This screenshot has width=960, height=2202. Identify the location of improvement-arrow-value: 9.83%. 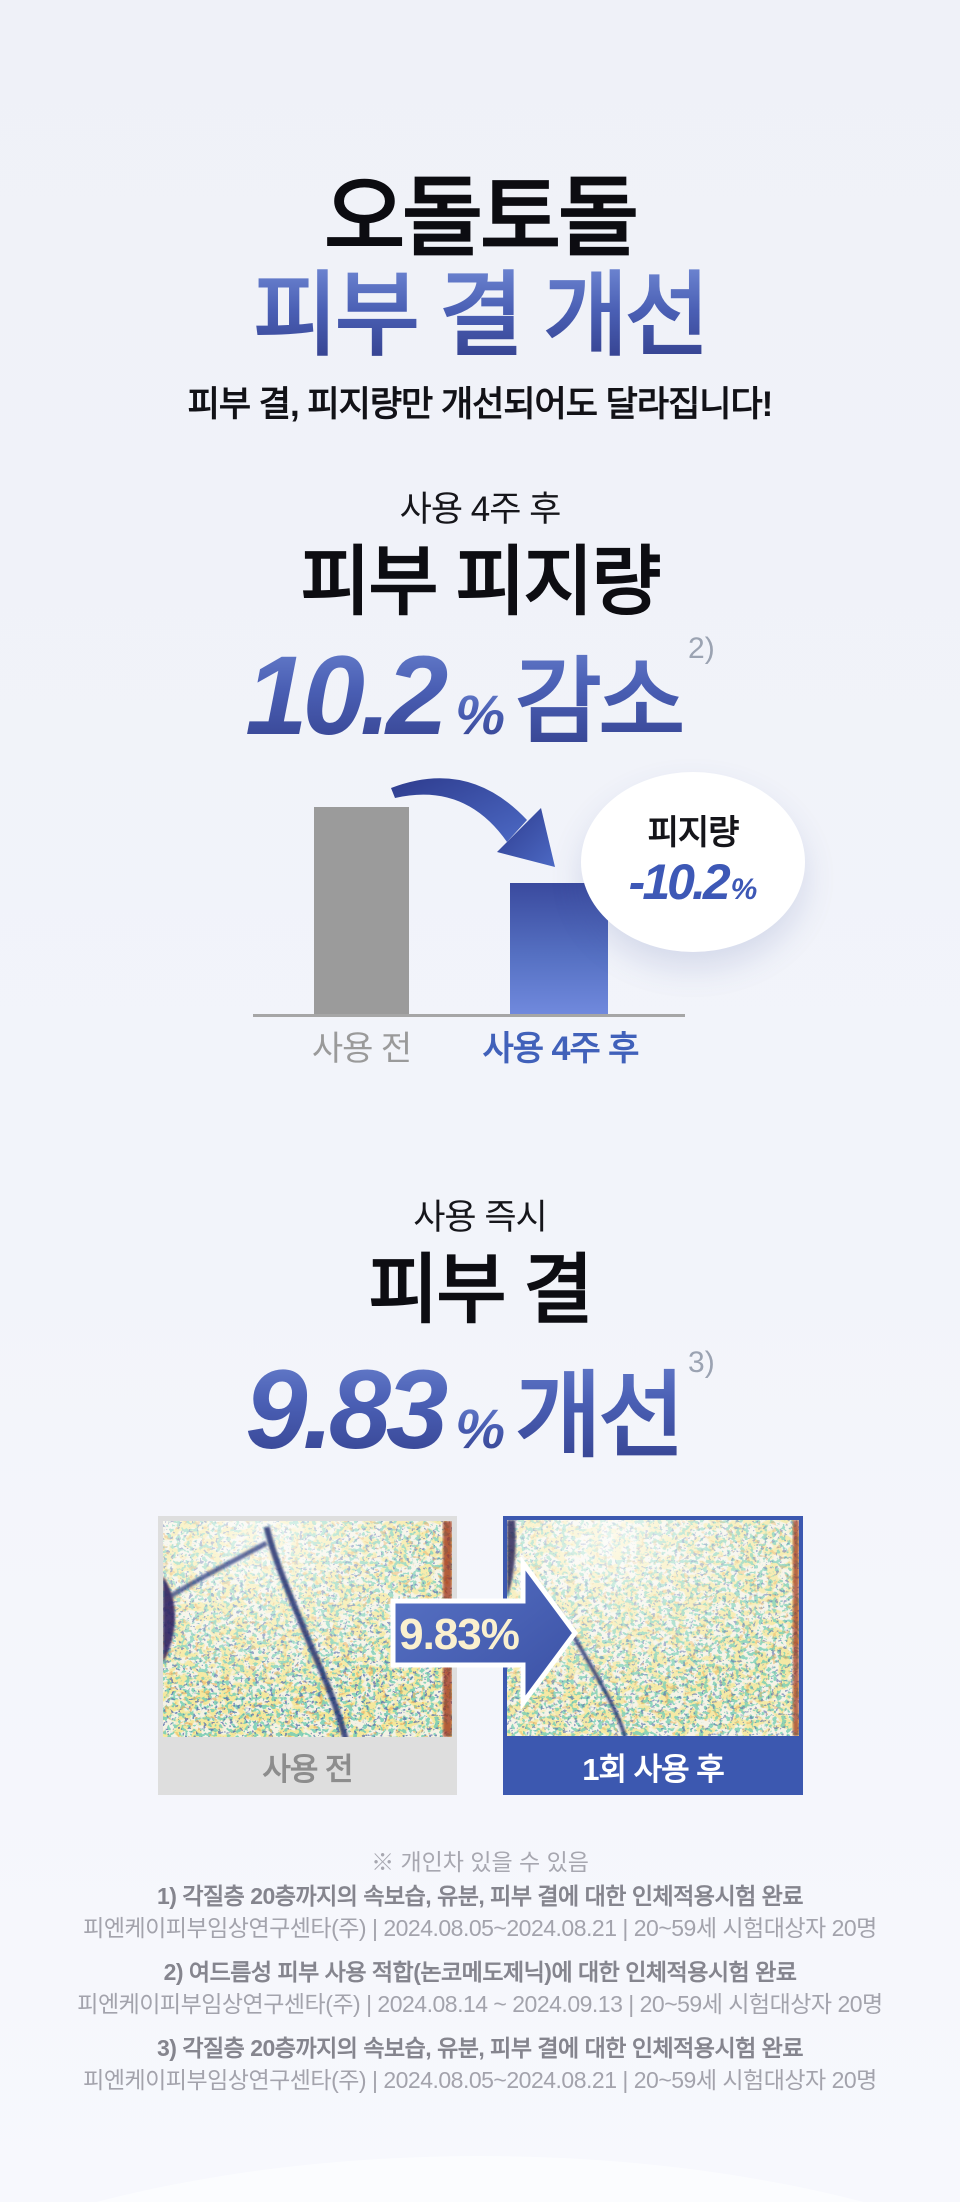
(459, 1634).